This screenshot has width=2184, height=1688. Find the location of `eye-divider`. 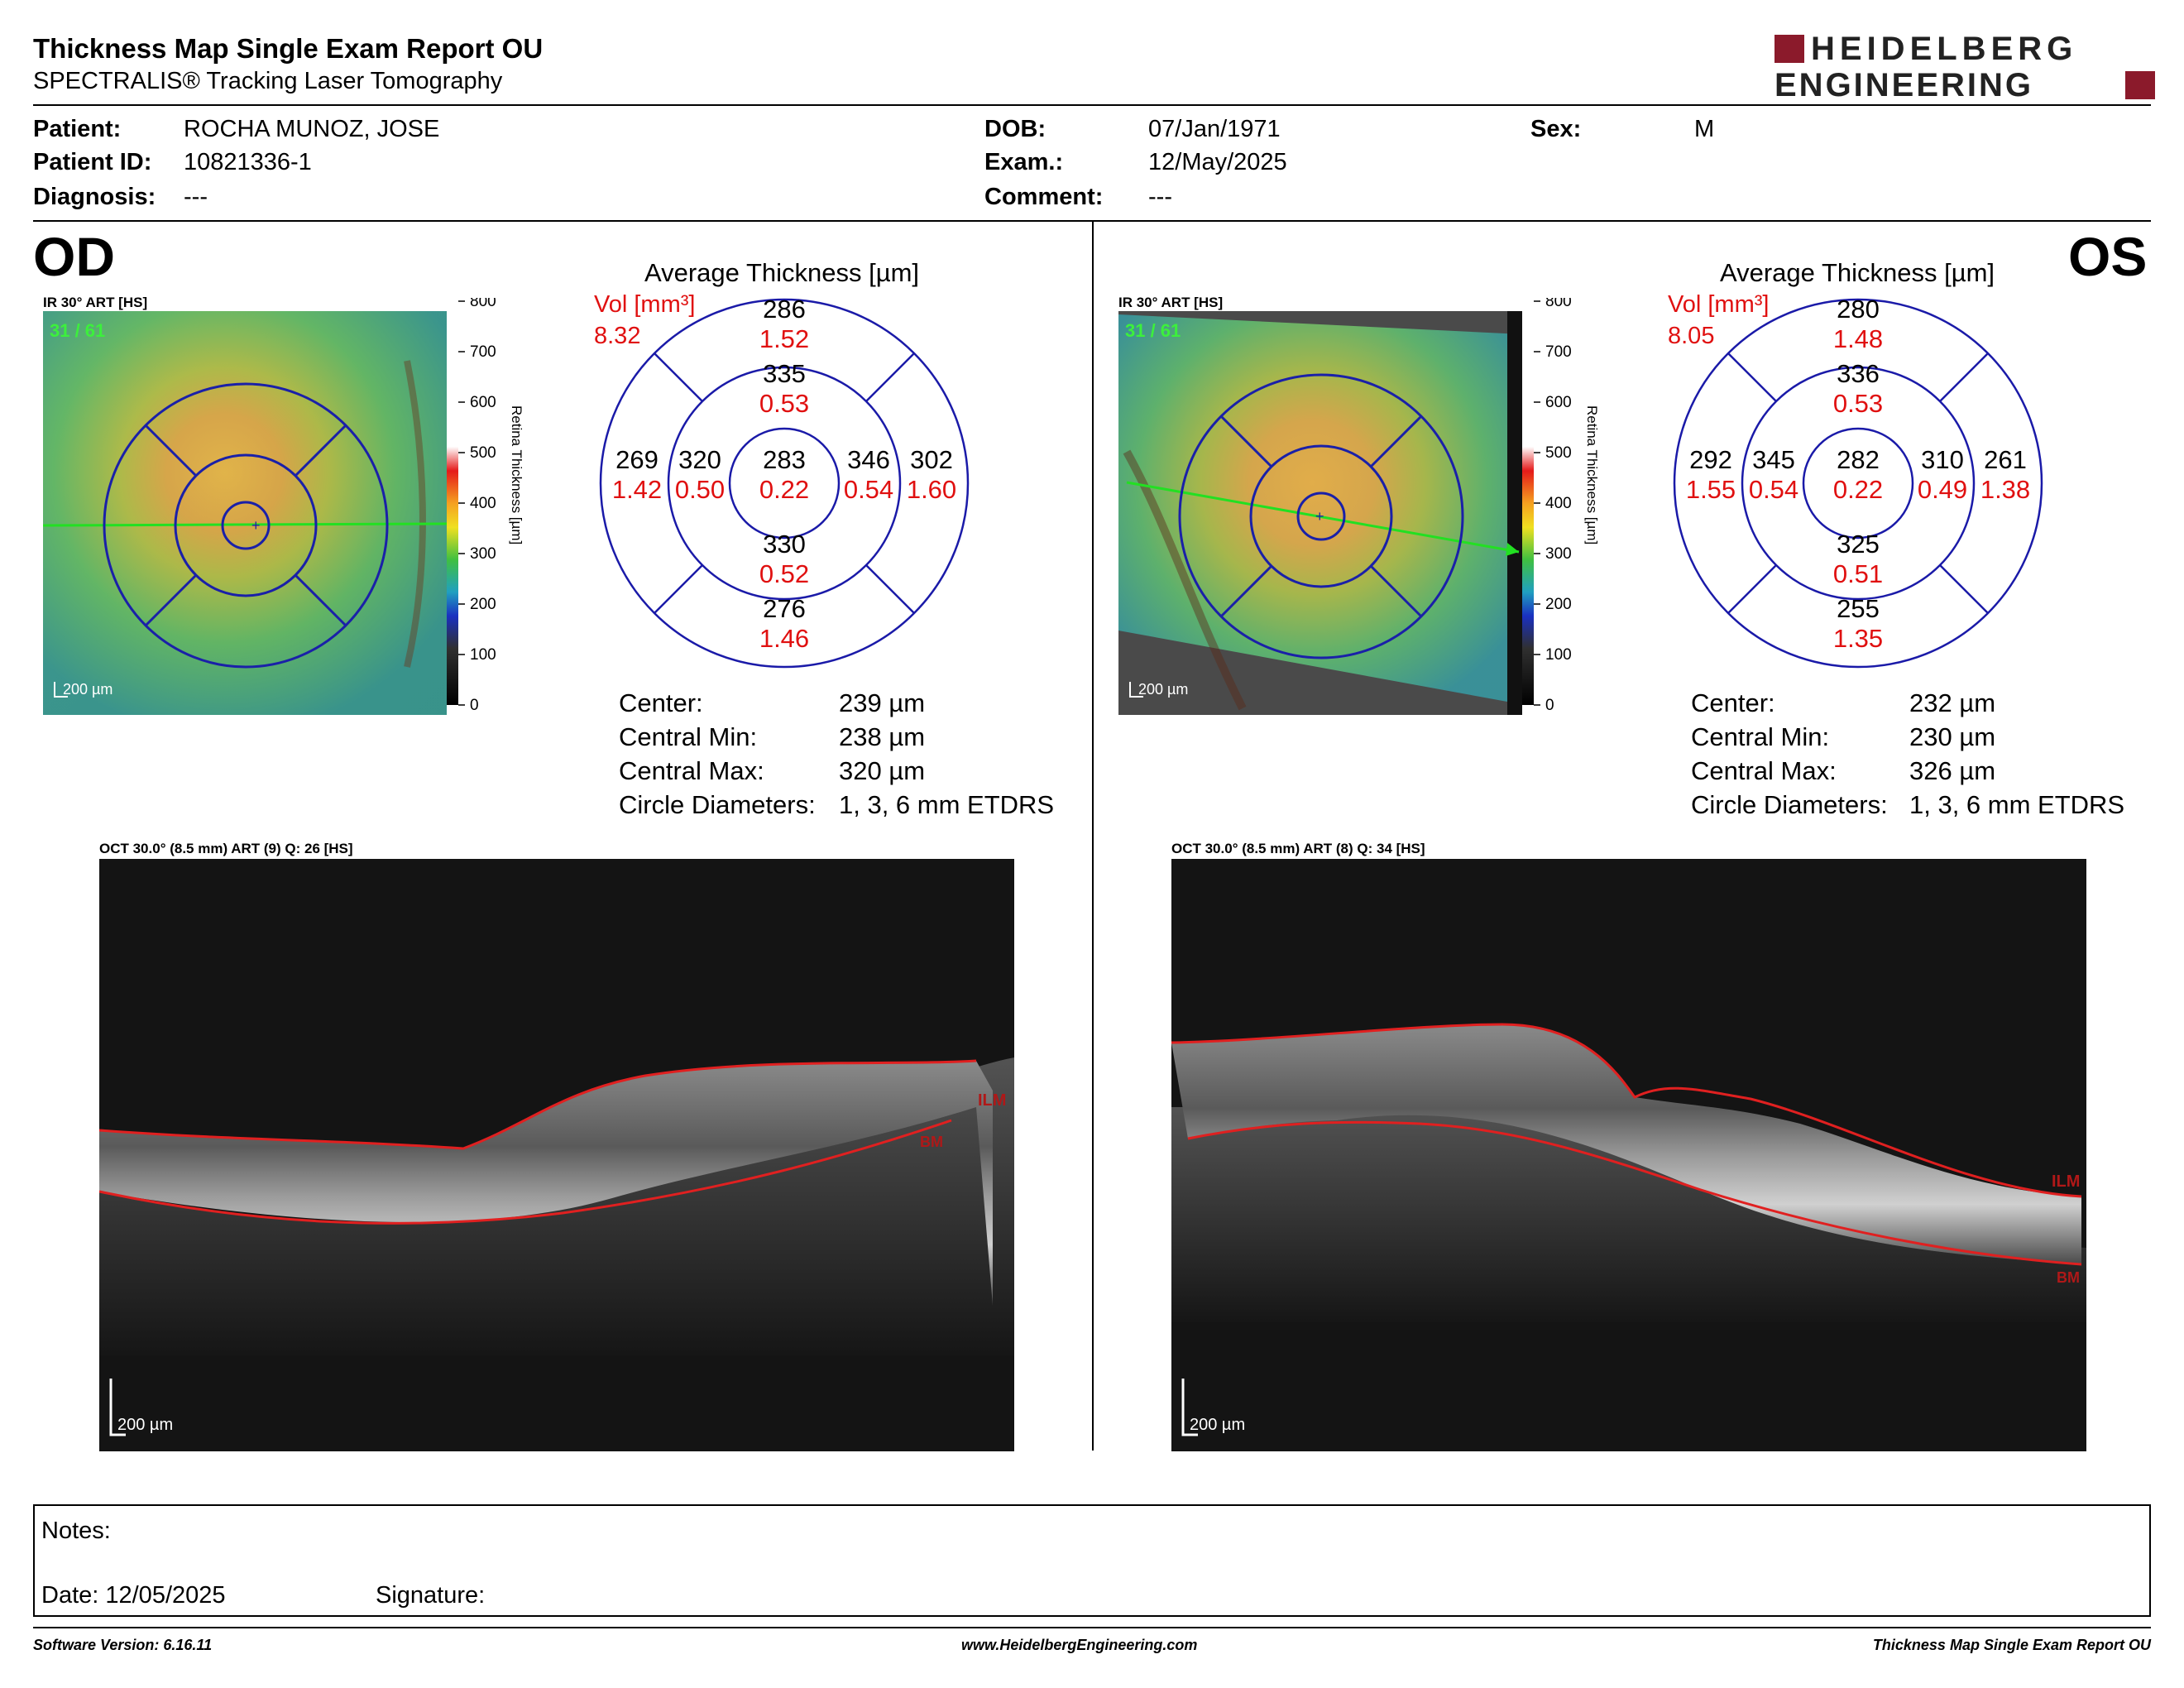

eye-divider is located at coordinates (1093, 836).